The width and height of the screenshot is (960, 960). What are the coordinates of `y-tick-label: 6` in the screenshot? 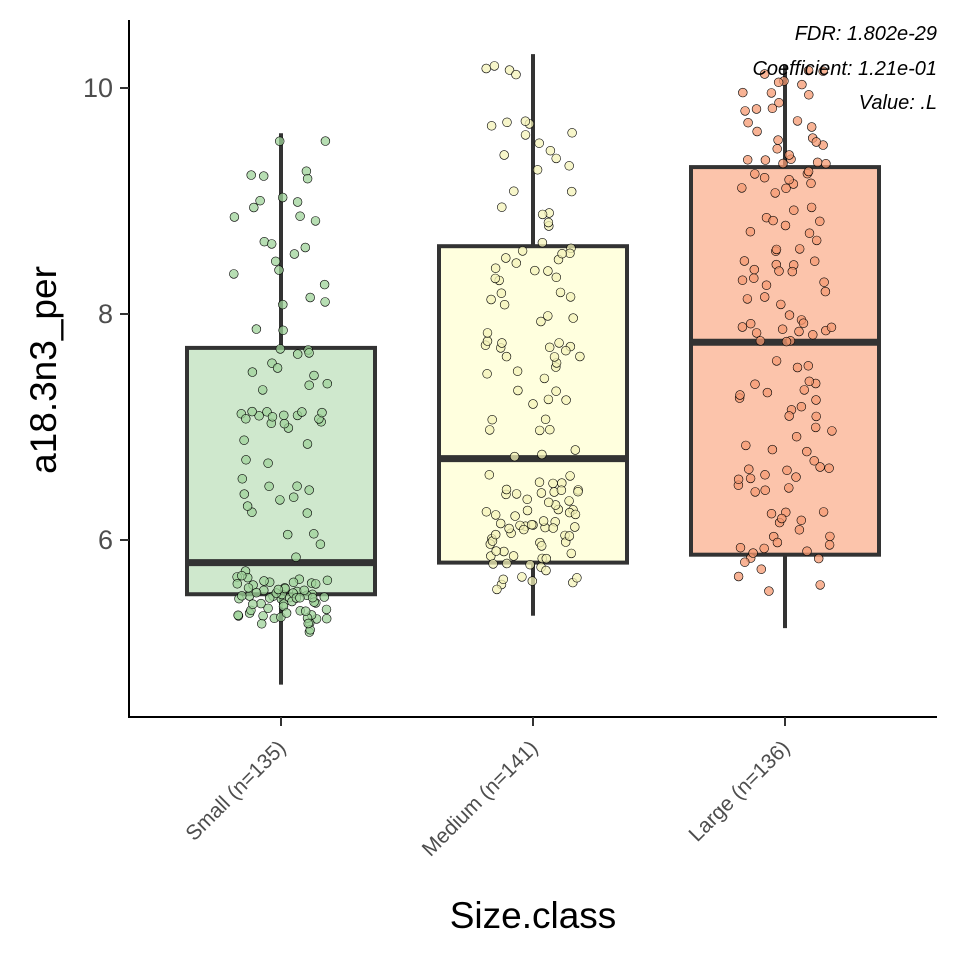 It's located at (105, 540).